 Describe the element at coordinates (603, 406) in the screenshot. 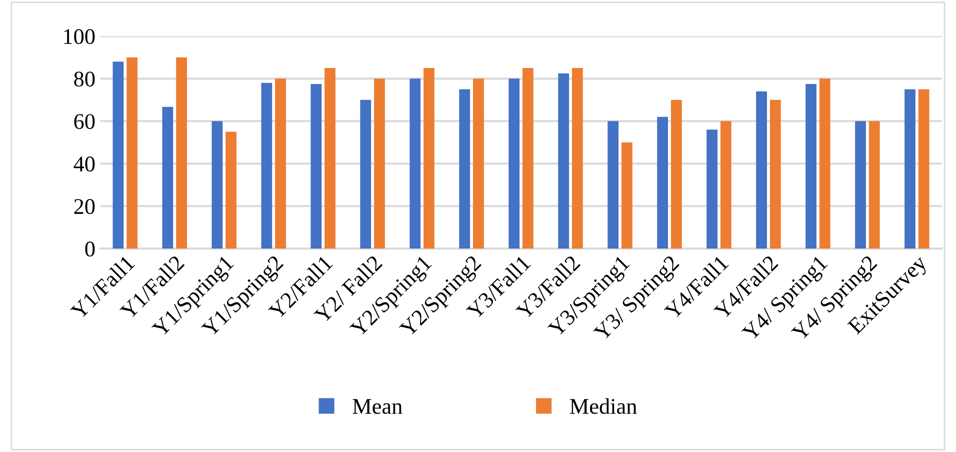

I see `legend-label: Median` at that location.